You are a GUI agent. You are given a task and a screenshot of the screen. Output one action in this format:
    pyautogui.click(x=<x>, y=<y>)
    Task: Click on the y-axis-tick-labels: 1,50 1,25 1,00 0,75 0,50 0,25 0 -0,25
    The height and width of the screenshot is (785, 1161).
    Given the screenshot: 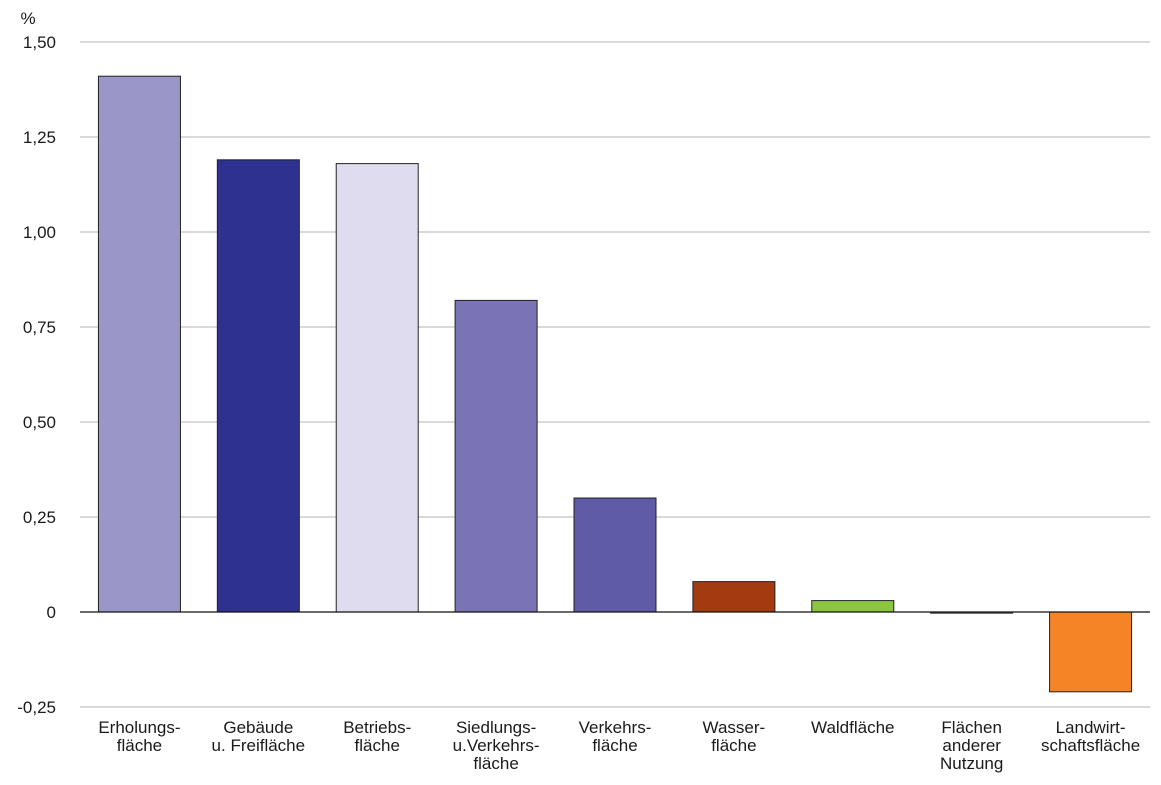 What is the action you would take?
    pyautogui.click(x=36, y=375)
    